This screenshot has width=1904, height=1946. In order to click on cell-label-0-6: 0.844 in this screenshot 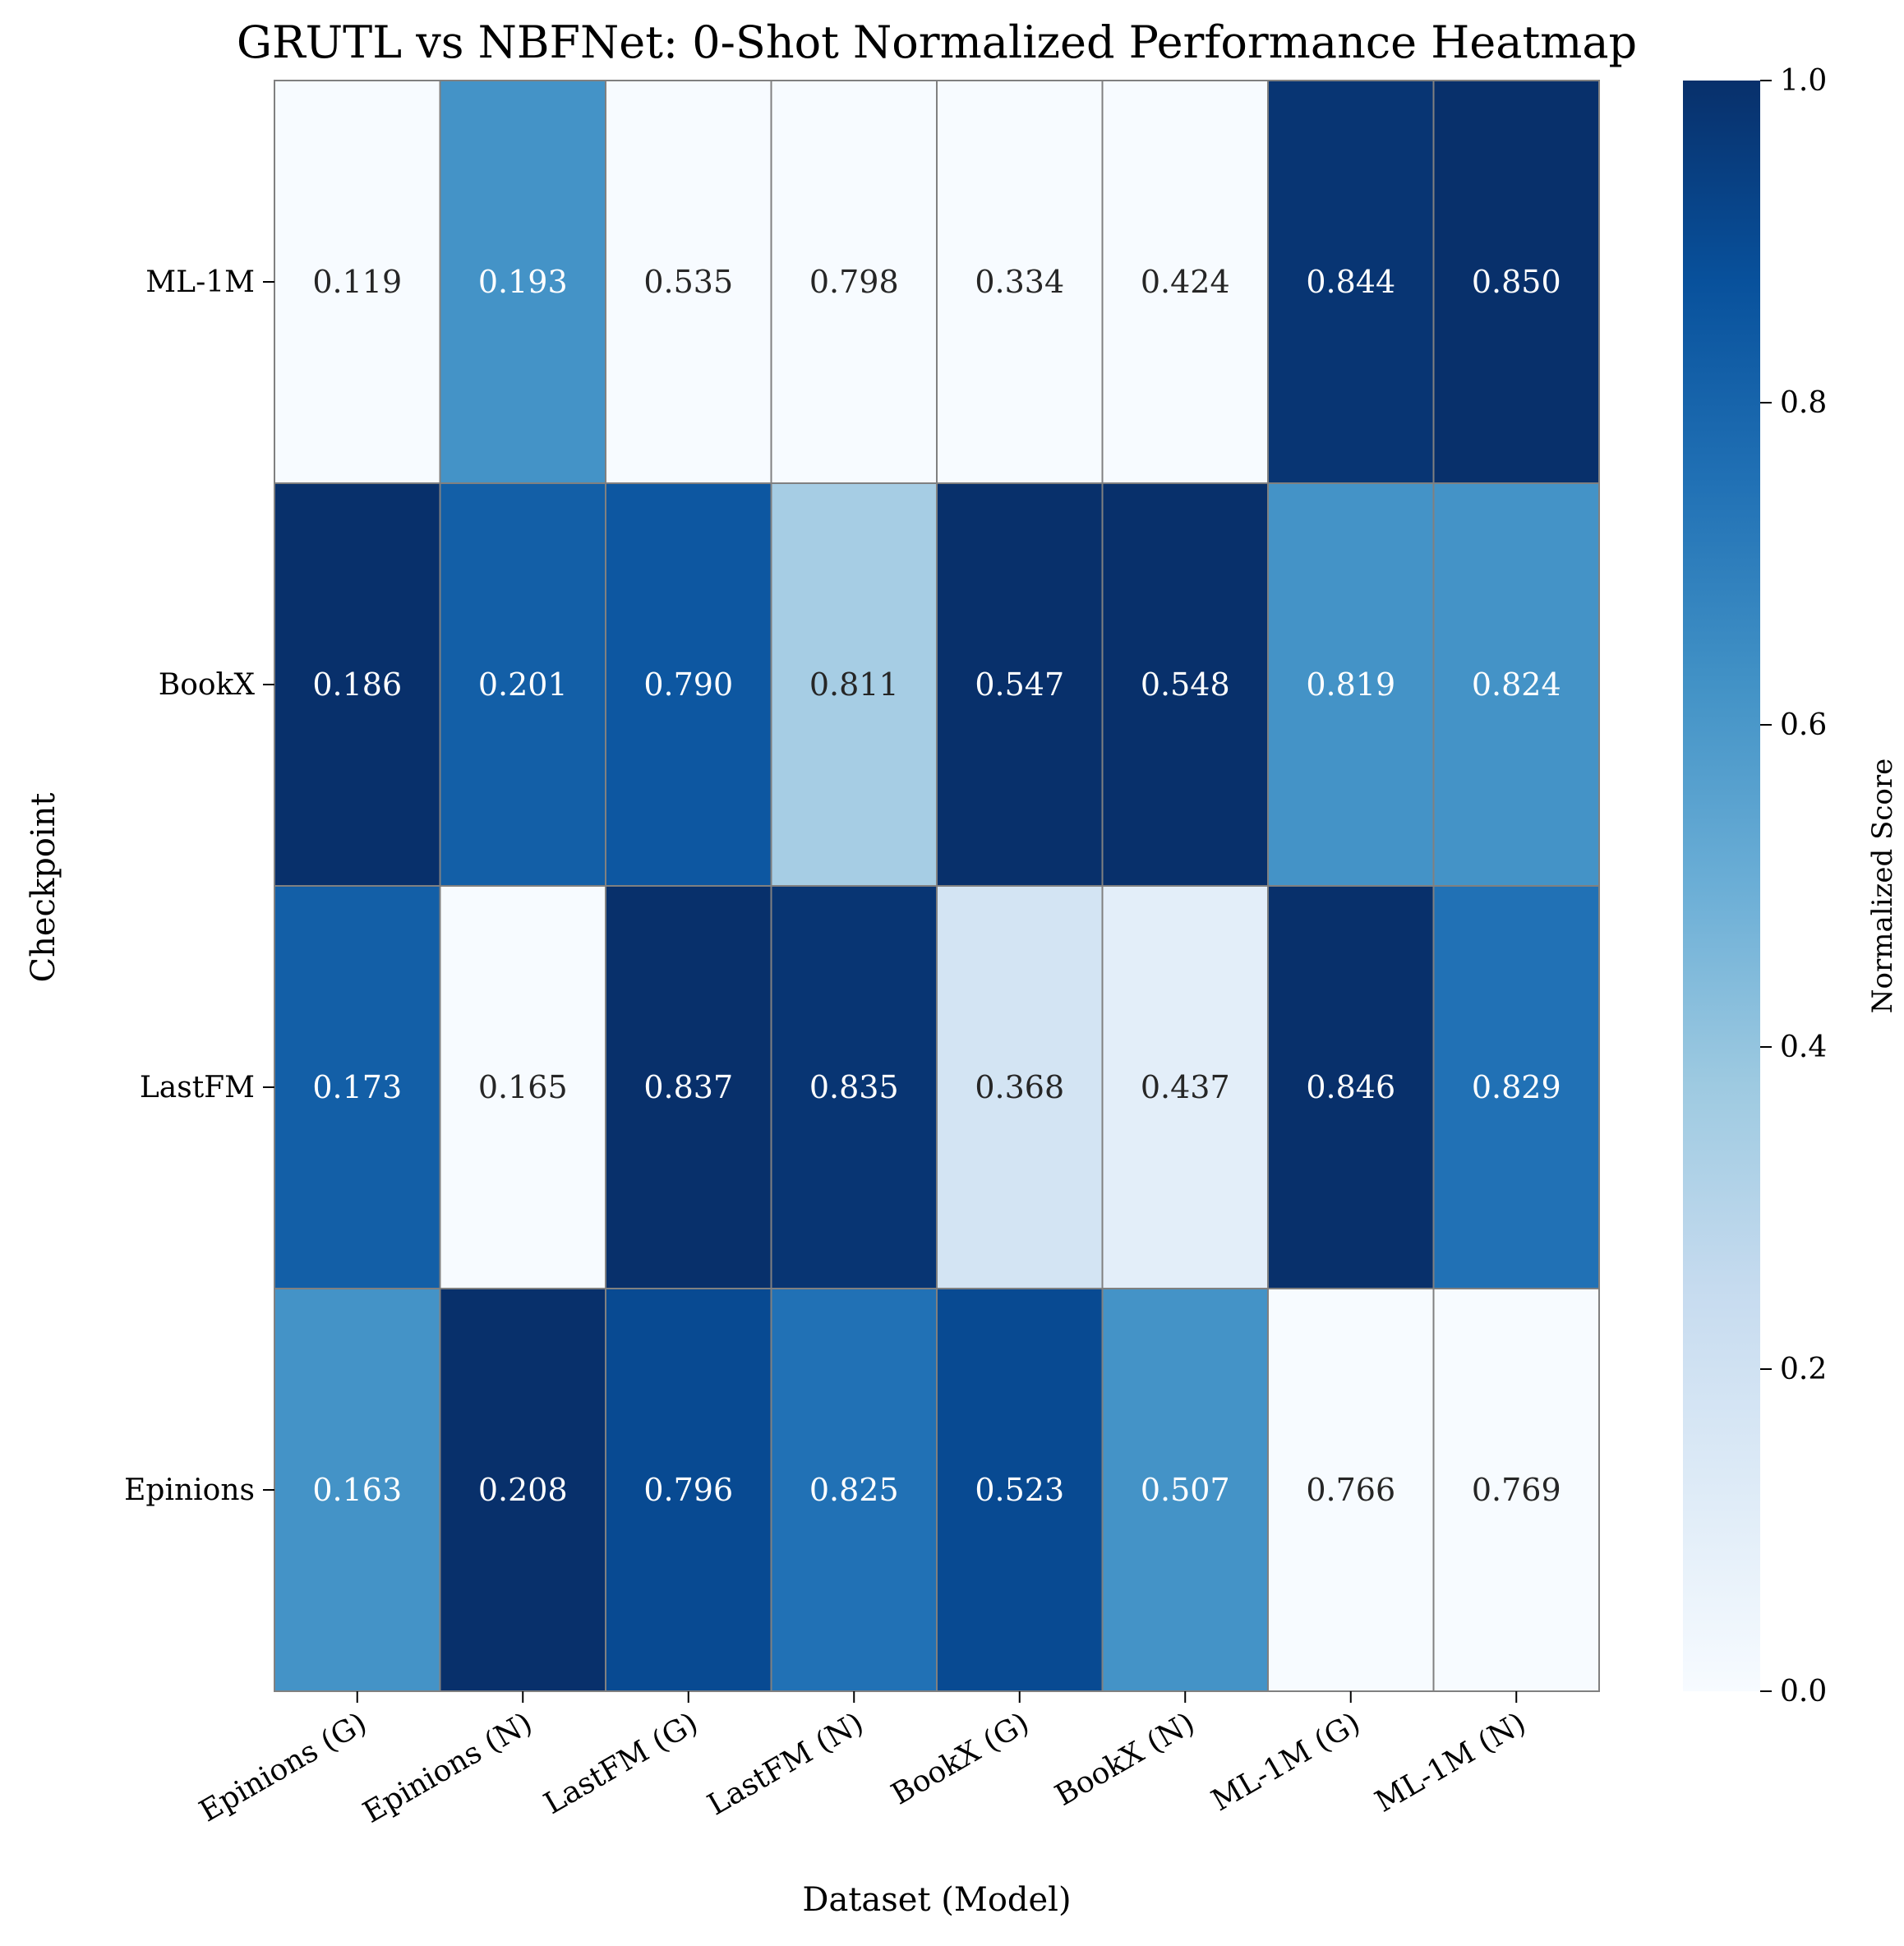, I will do `click(1350, 282)`.